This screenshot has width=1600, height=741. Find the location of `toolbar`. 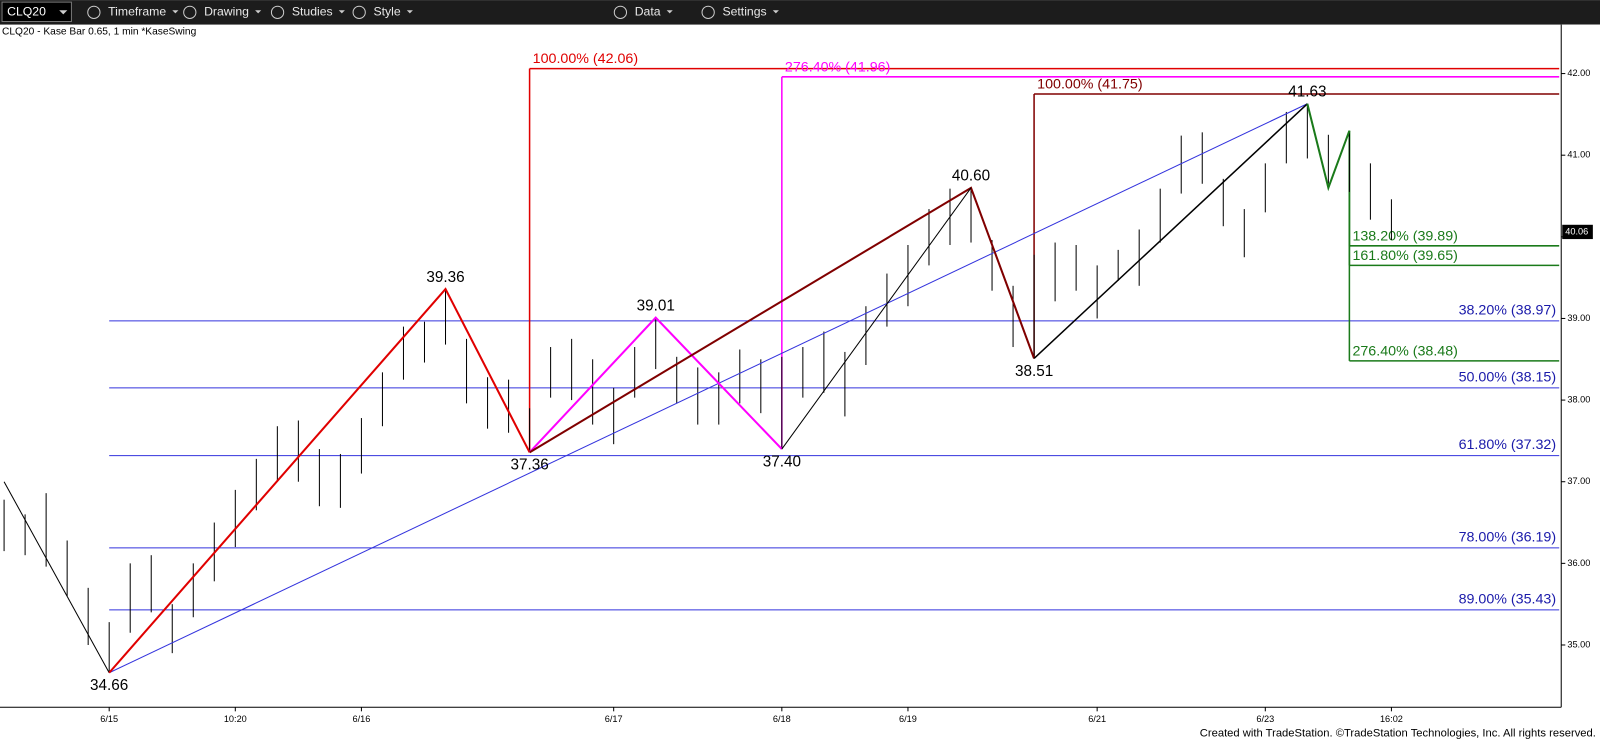

toolbar is located at coordinates (800, 12).